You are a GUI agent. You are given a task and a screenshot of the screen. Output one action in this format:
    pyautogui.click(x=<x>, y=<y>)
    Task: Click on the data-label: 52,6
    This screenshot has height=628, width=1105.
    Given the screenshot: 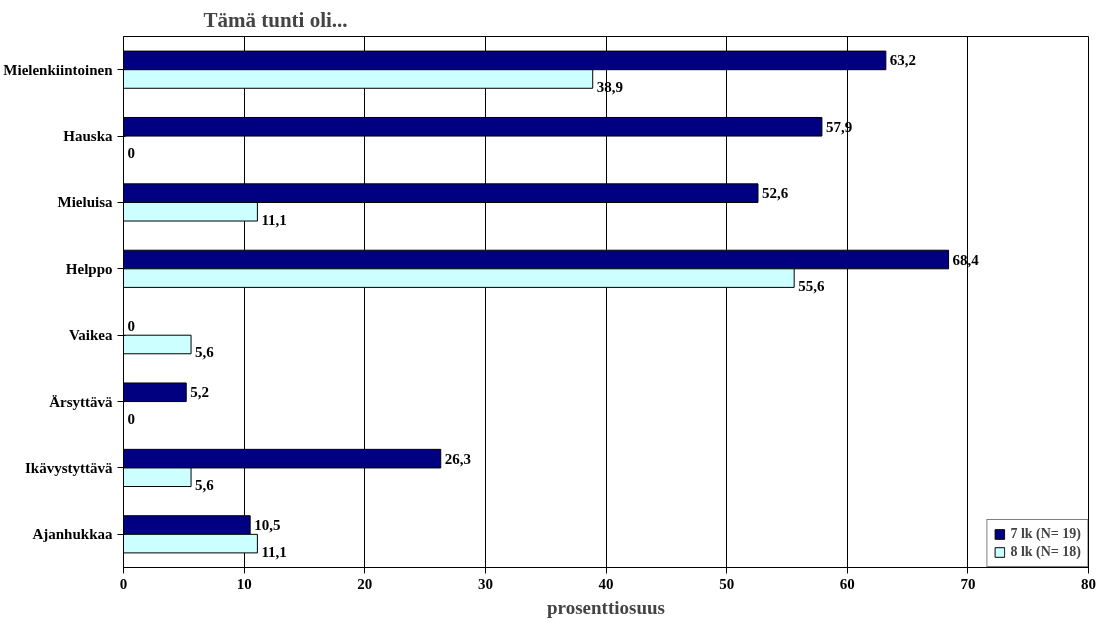 What is the action you would take?
    pyautogui.click(x=775, y=193)
    